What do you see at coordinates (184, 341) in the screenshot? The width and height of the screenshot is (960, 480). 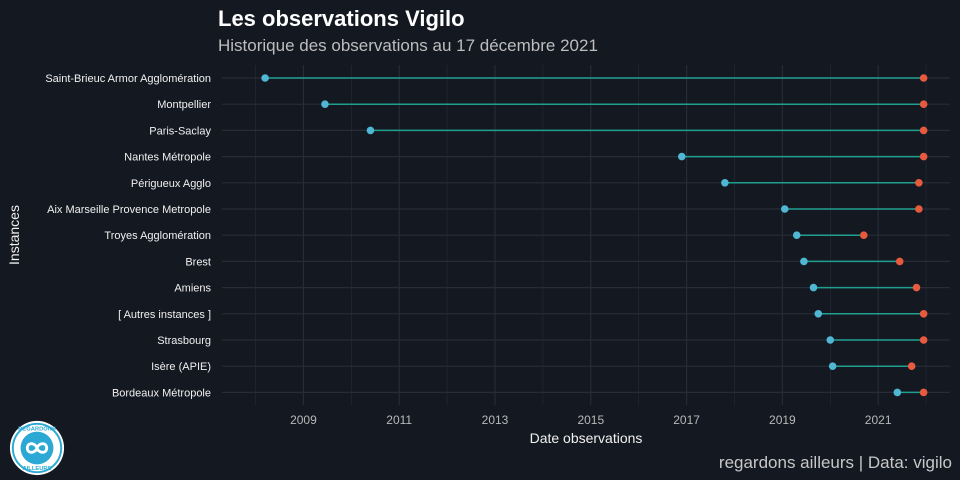 I see `y-tick-label: Strasbourg` at bounding box center [184, 341].